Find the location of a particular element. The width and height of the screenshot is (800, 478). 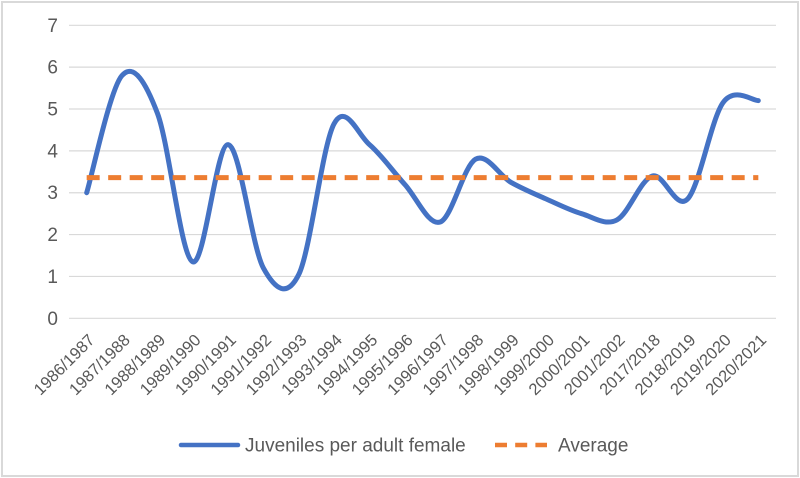

legend: Juveniles per adult female Average is located at coordinates (403, 446).